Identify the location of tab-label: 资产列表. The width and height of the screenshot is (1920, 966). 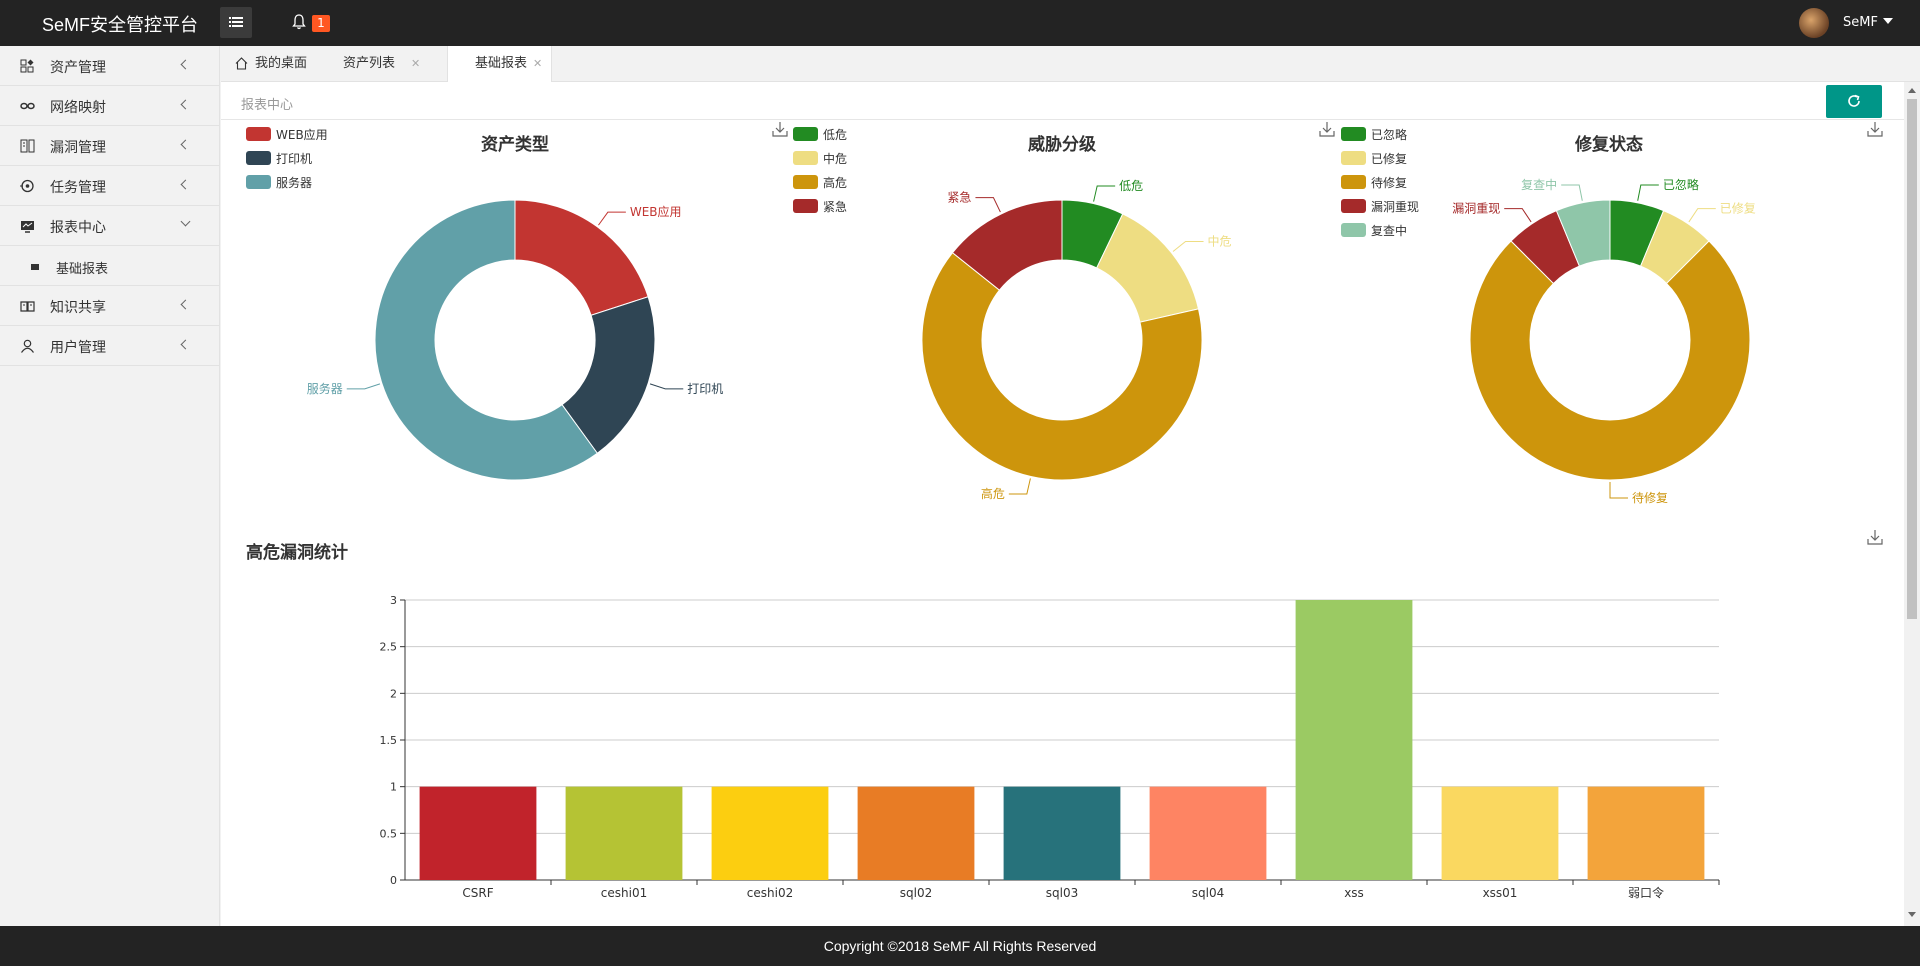
(369, 63).